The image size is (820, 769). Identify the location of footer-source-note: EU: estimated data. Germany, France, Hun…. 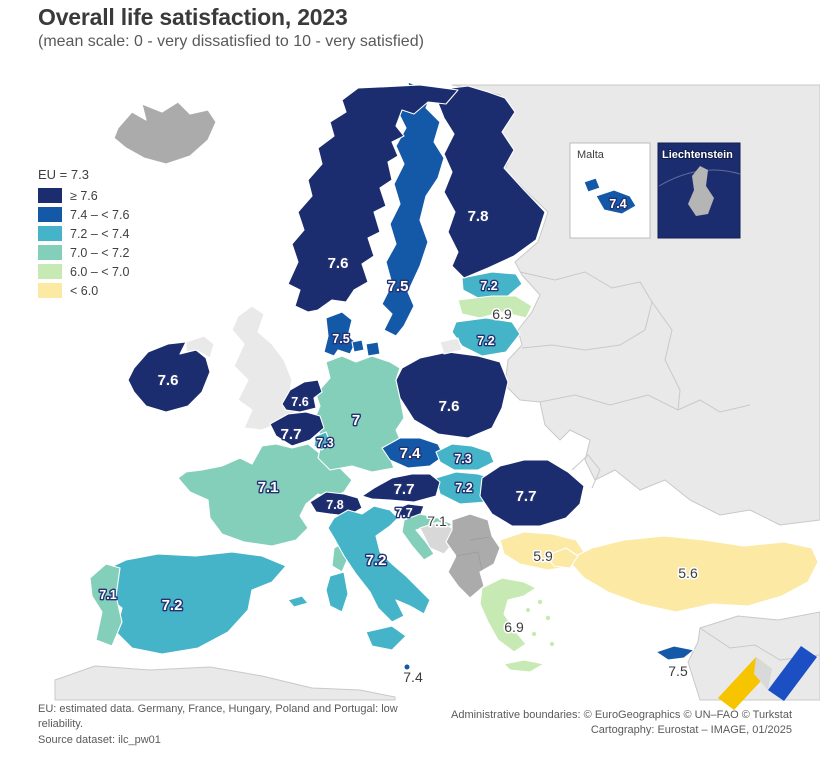
(218, 725).